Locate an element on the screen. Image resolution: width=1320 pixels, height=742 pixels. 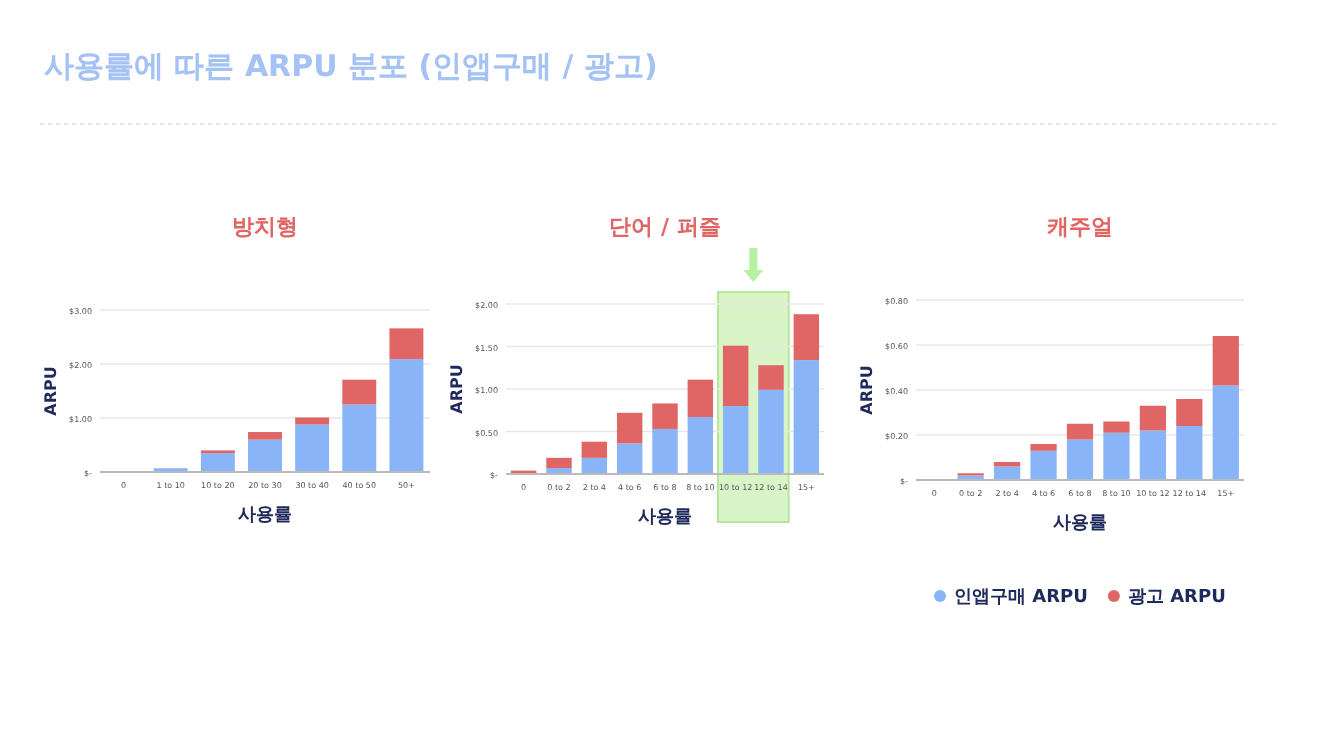
chart-title: 캐주얼 is located at coordinates (1079, 227).